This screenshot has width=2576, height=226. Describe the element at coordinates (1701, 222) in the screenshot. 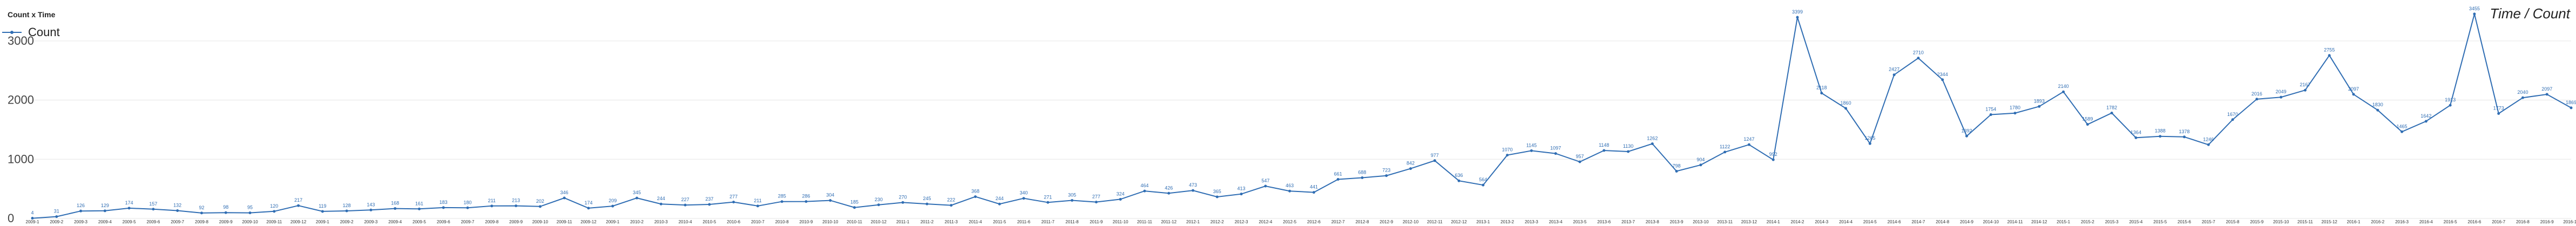

I see `x-tick-label: 2013-10` at that location.